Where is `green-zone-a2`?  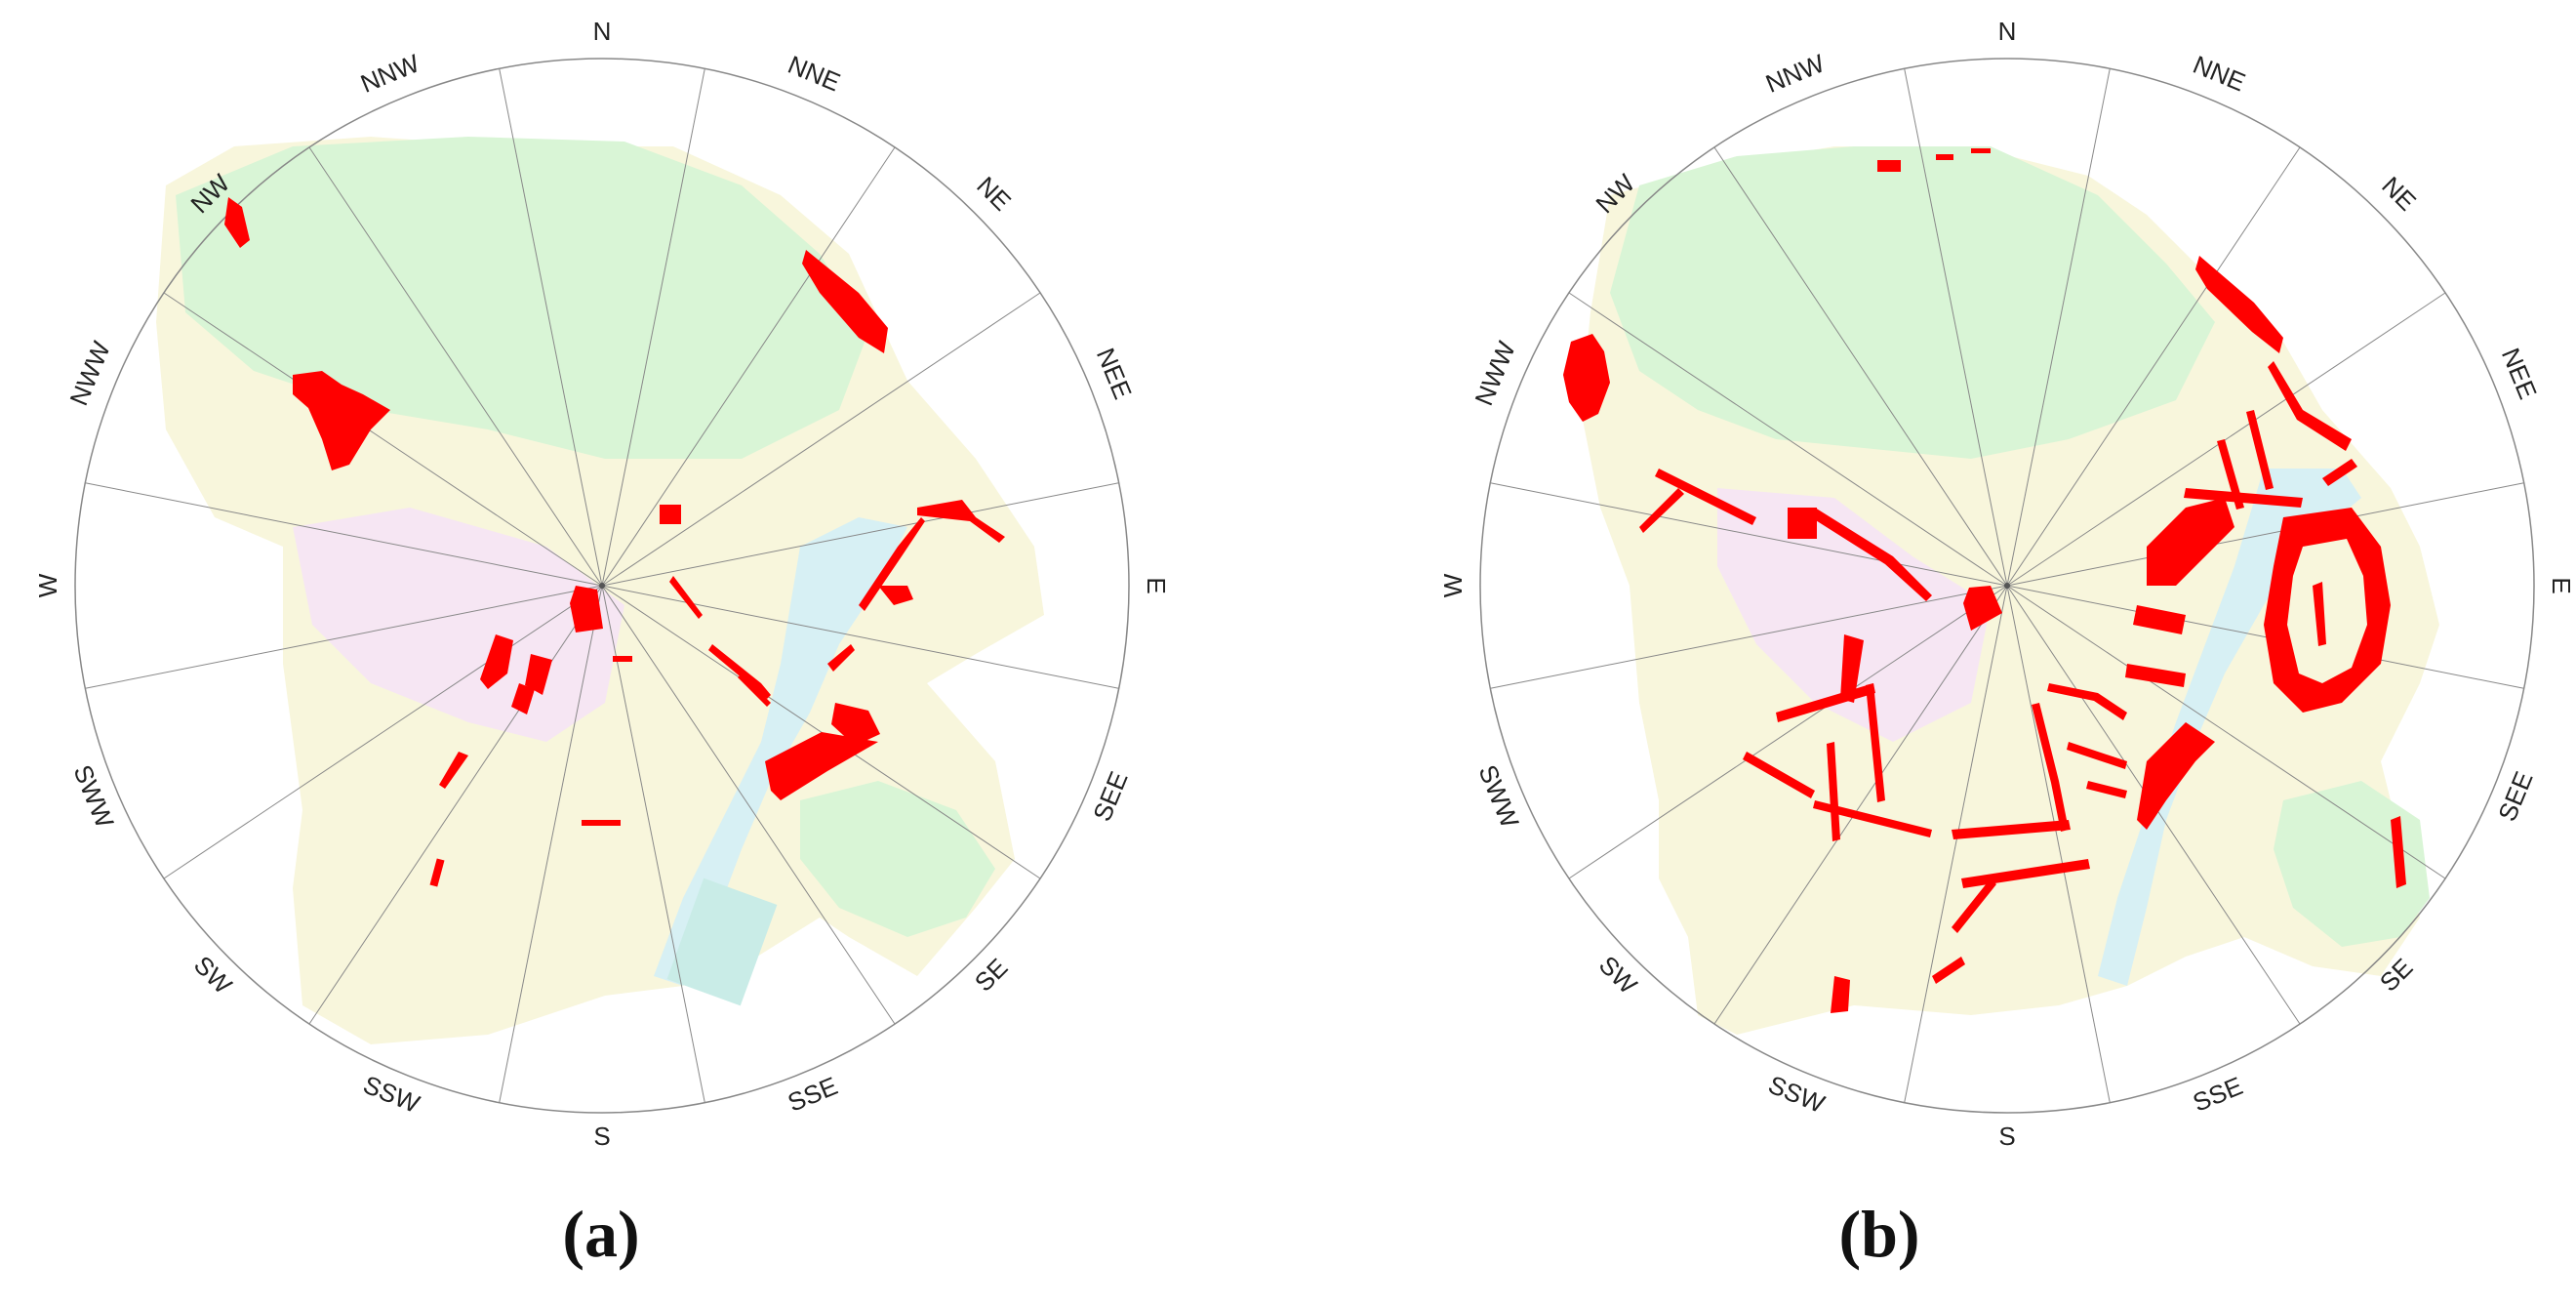 green-zone-a2 is located at coordinates (897, 859).